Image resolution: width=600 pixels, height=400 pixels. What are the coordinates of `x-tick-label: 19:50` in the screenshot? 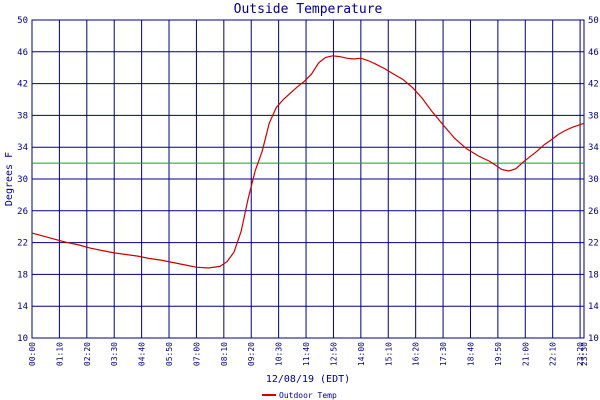 It's located at (498, 354).